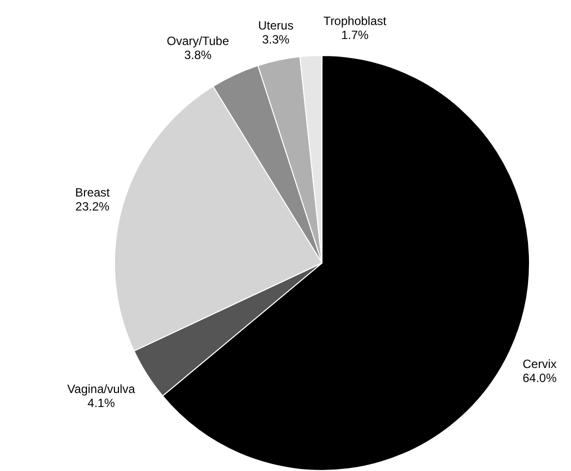 The height and width of the screenshot is (471, 571). Describe the element at coordinates (92, 193) in the screenshot. I see `slice-label: Breast` at that location.